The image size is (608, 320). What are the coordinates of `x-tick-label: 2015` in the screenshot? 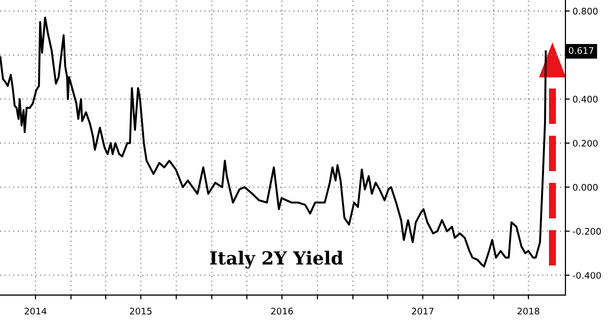 It's located at (141, 311).